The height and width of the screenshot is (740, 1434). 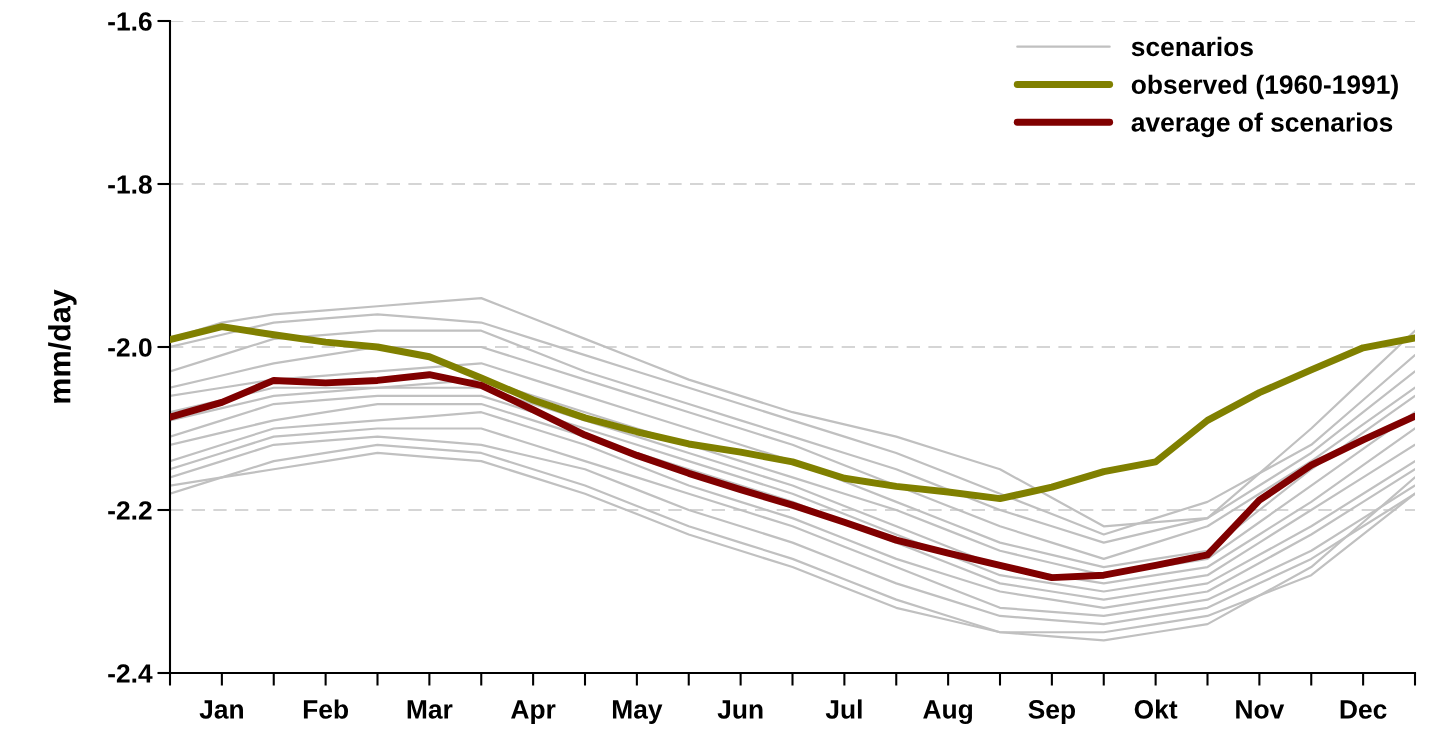 I want to click on x-tick-label: Jul, so click(x=843, y=709).